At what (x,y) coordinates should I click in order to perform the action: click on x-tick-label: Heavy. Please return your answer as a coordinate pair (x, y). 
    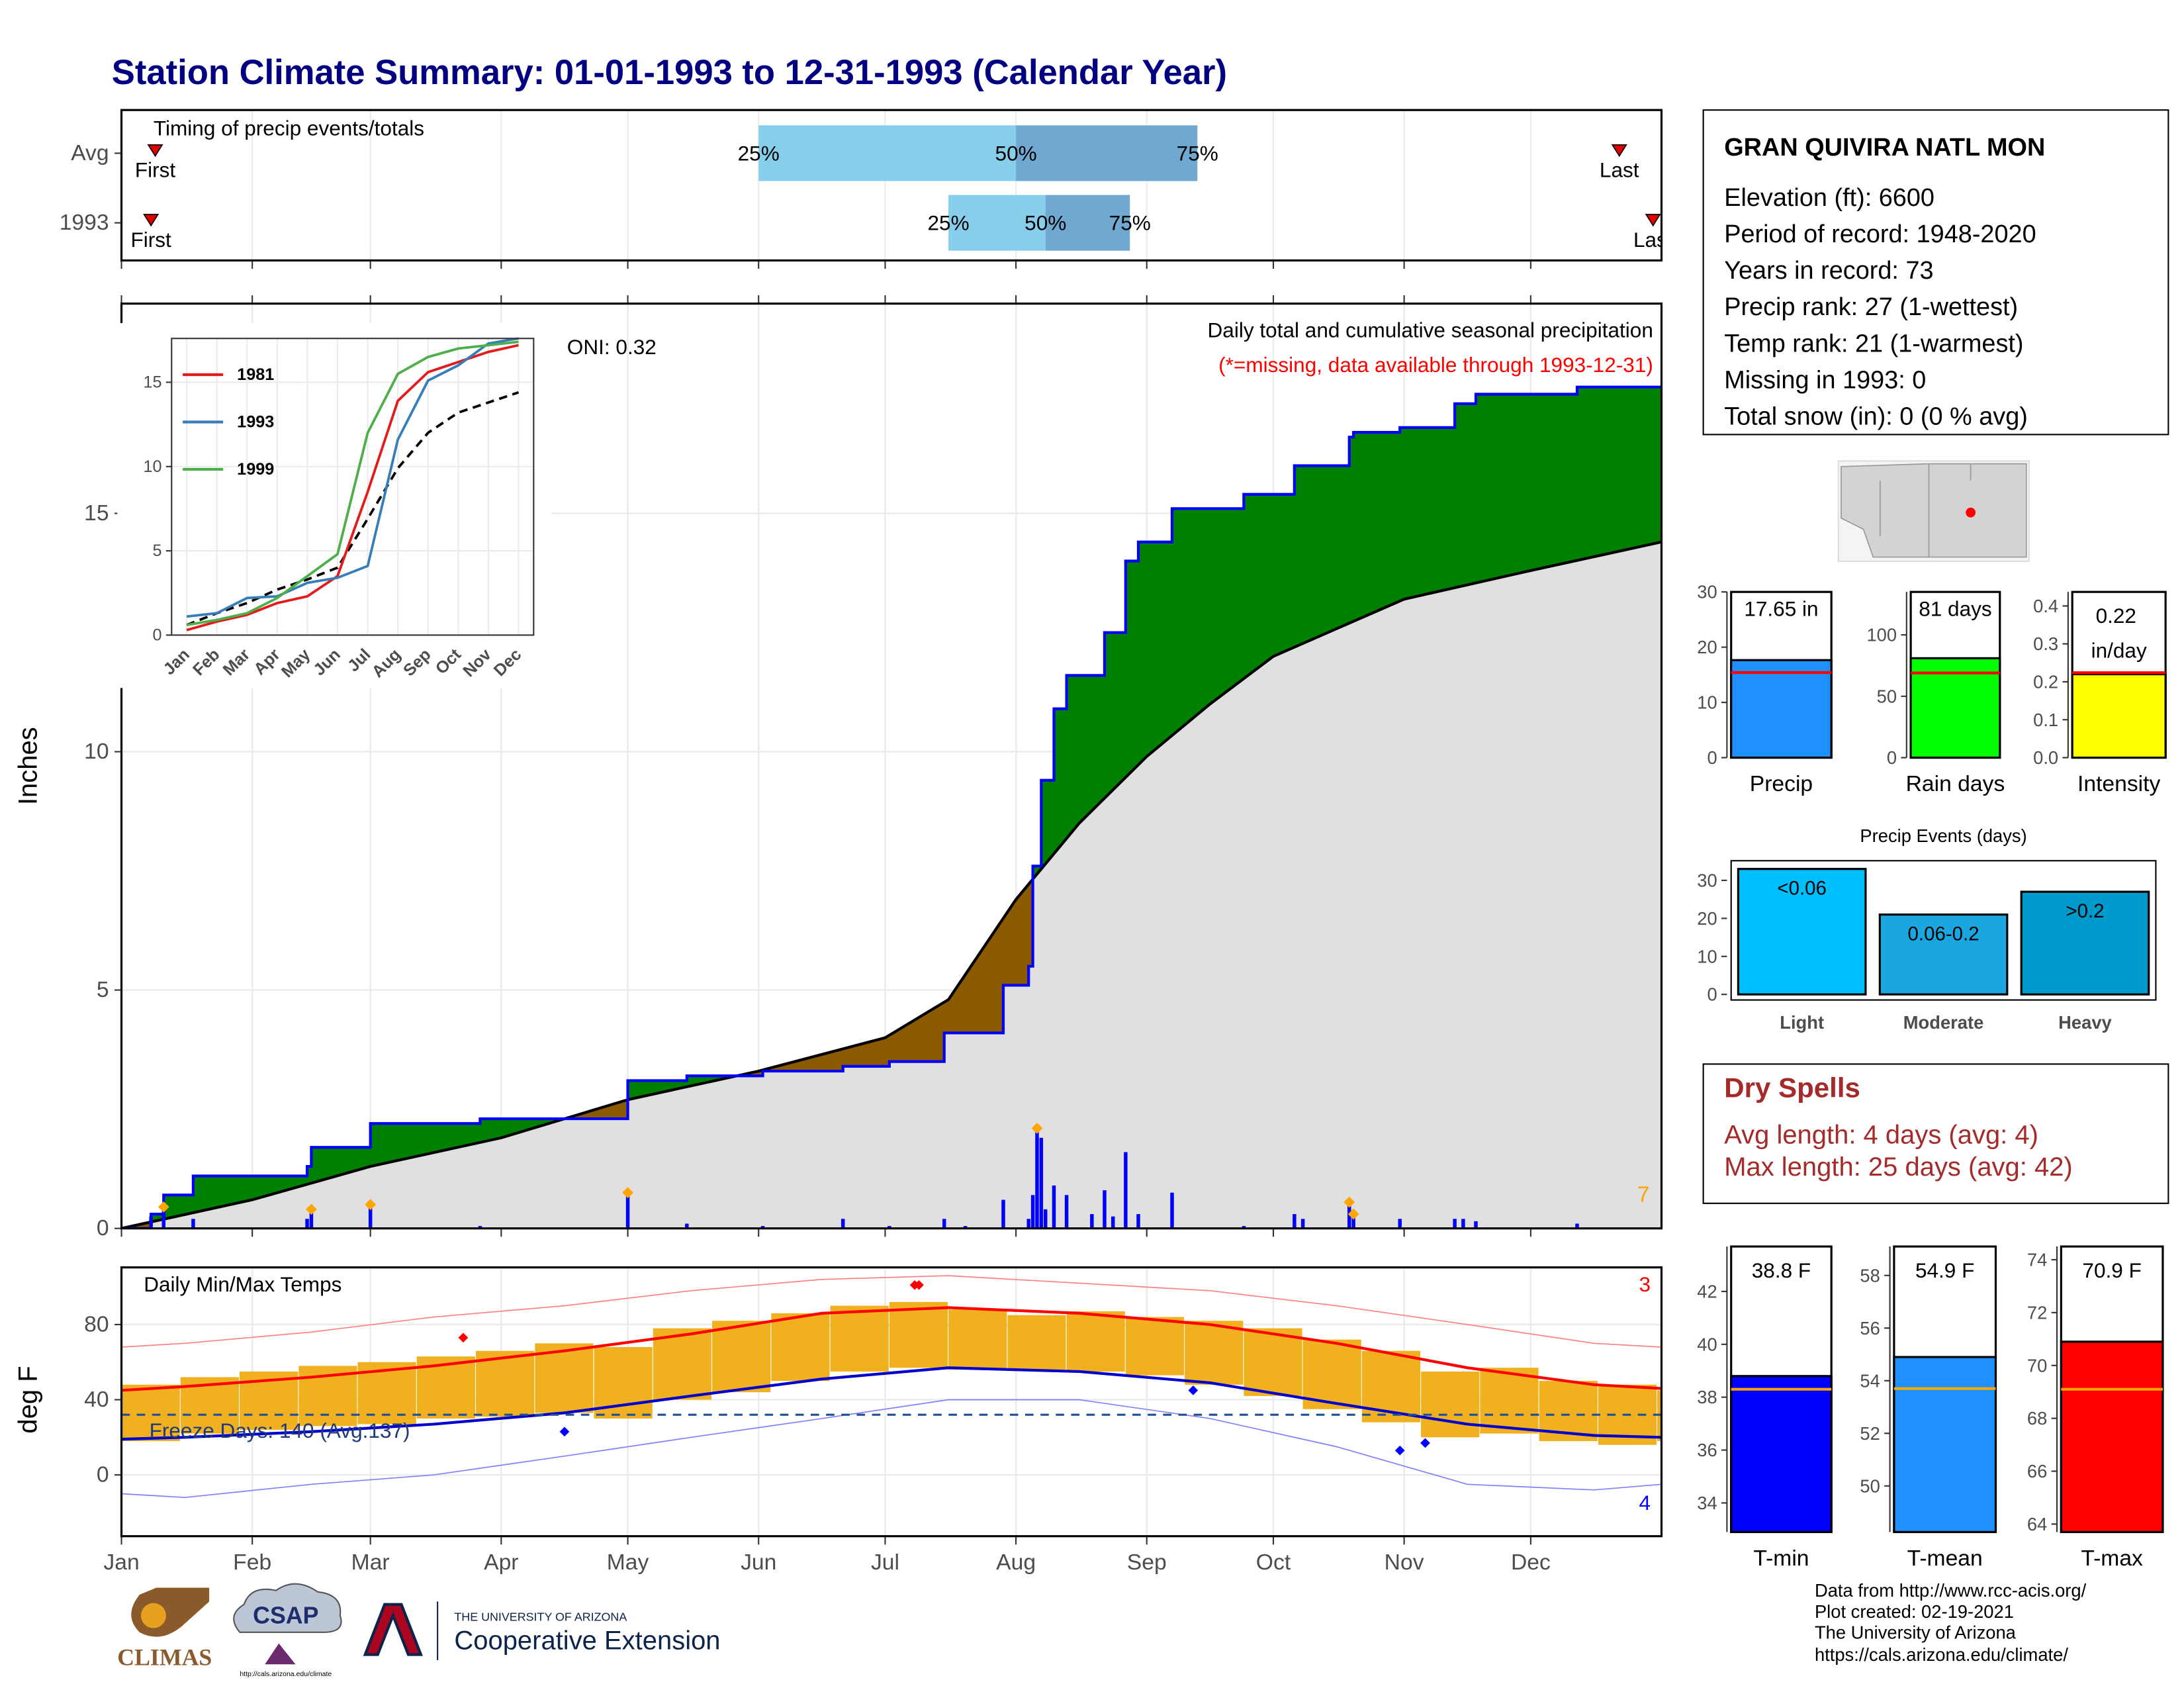
    Looking at the image, I should click on (2085, 1022).